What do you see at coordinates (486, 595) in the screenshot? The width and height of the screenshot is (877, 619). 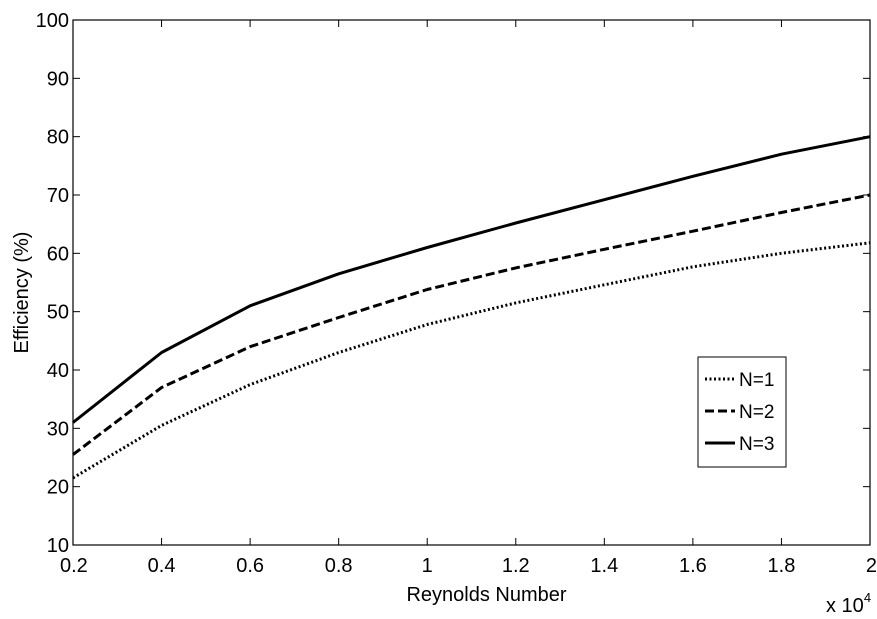 I see `x-axis-label: Reynolds Number` at bounding box center [486, 595].